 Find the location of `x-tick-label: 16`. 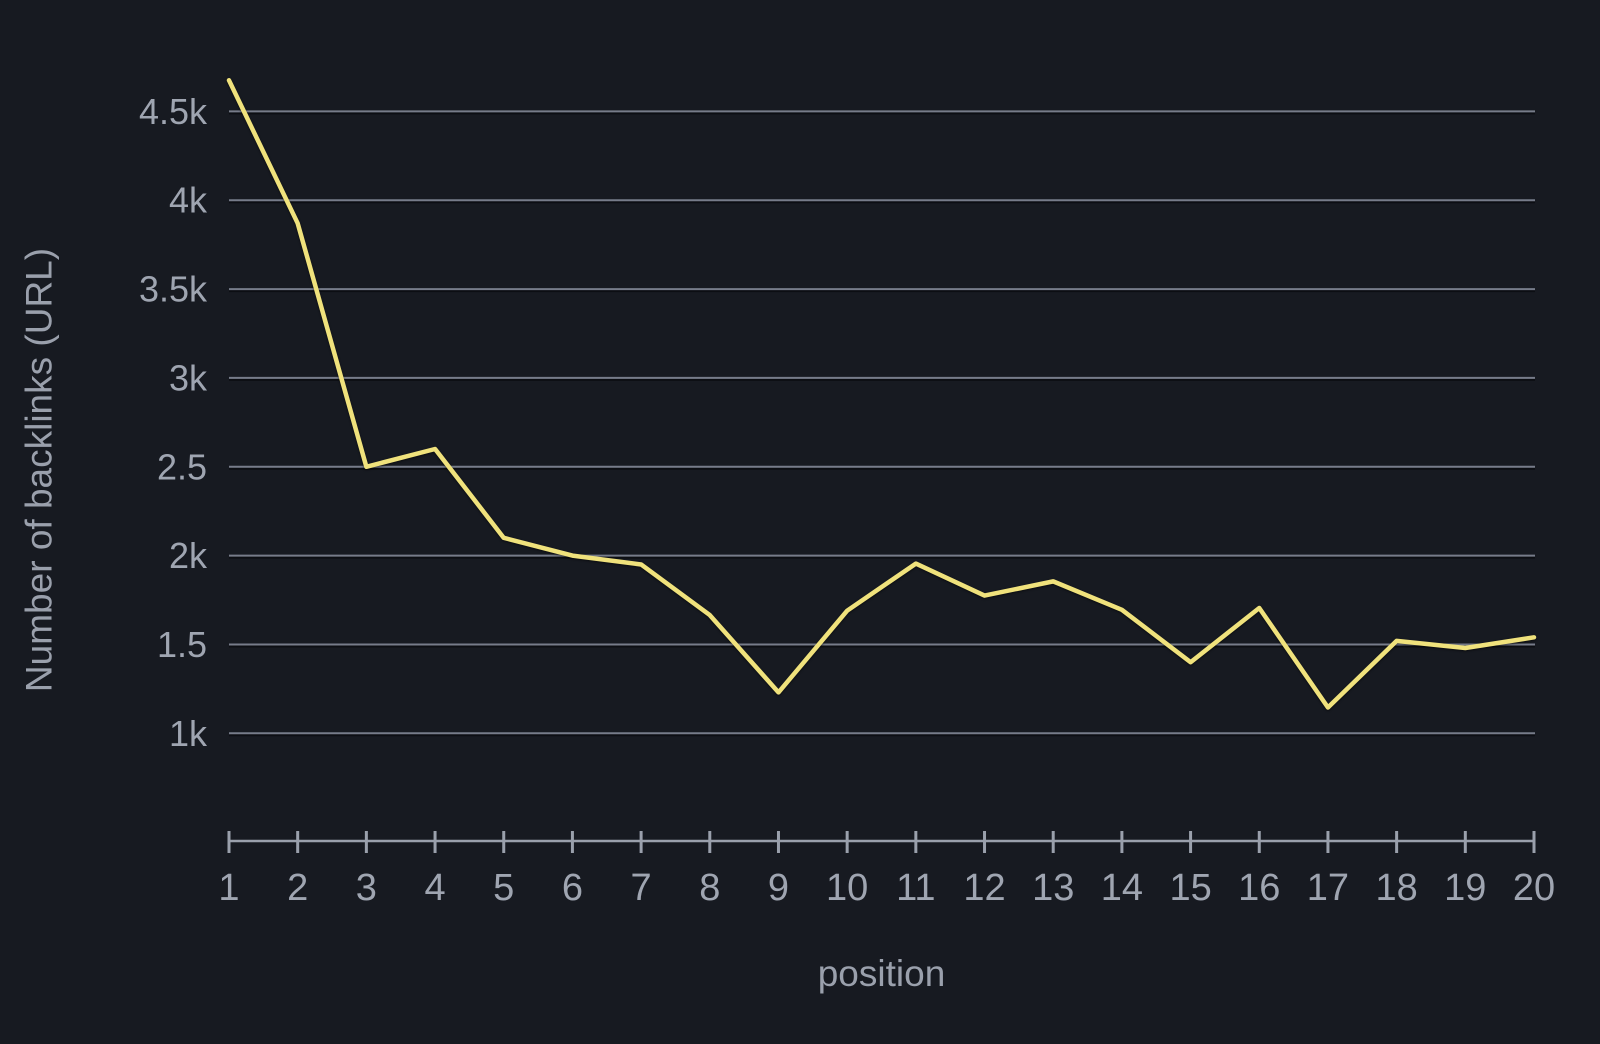

x-tick-label: 16 is located at coordinates (1259, 888).